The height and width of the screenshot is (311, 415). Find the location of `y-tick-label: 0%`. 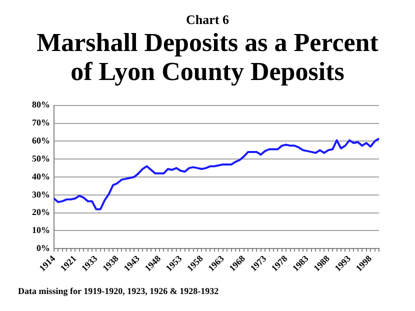

y-tick-label: 0% is located at coordinates (43, 247).